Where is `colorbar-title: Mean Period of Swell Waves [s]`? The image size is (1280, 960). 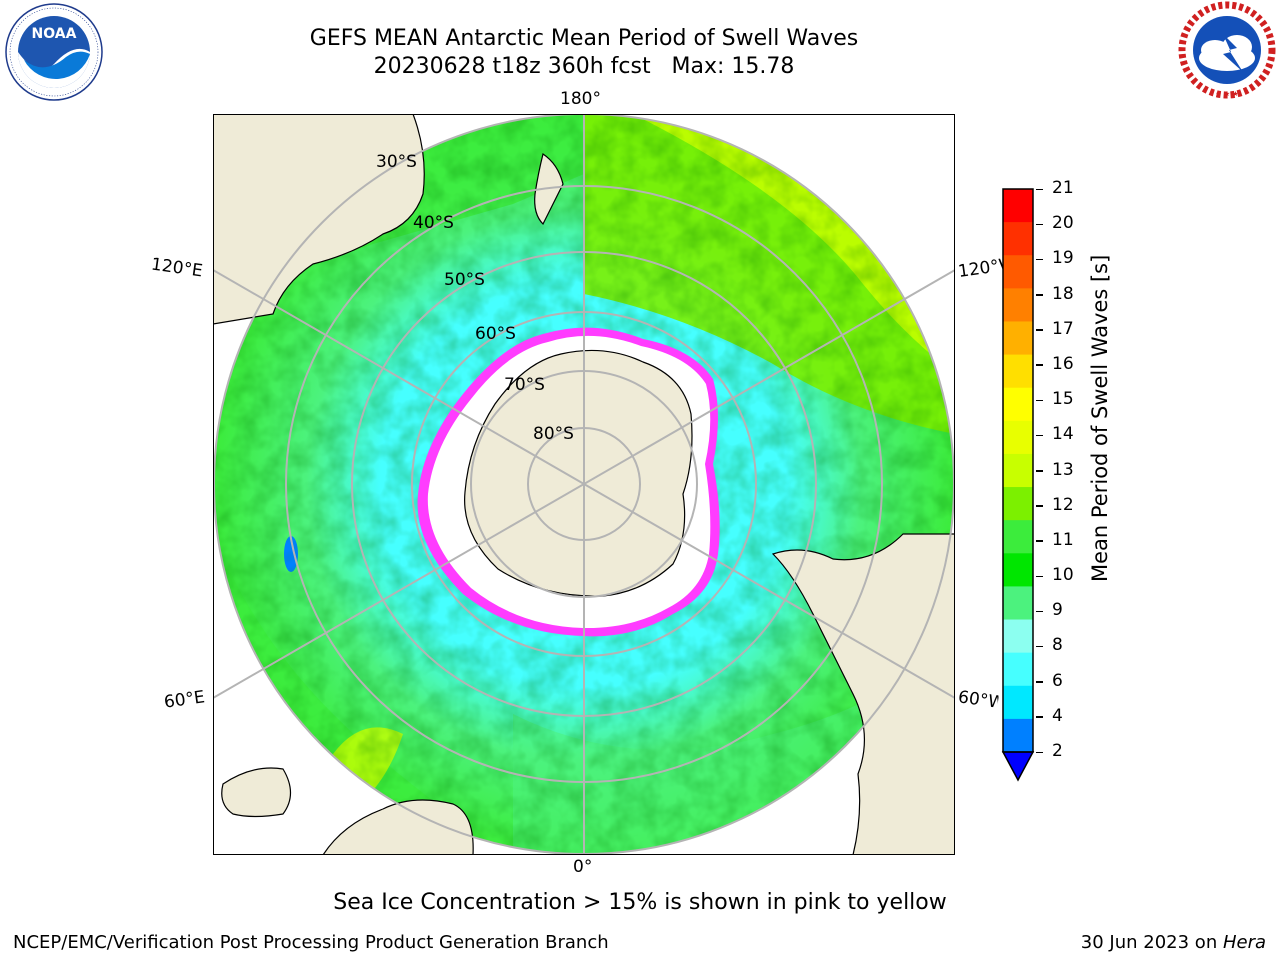 colorbar-title: Mean Period of Swell Waves [s] is located at coordinates (1100, 418).